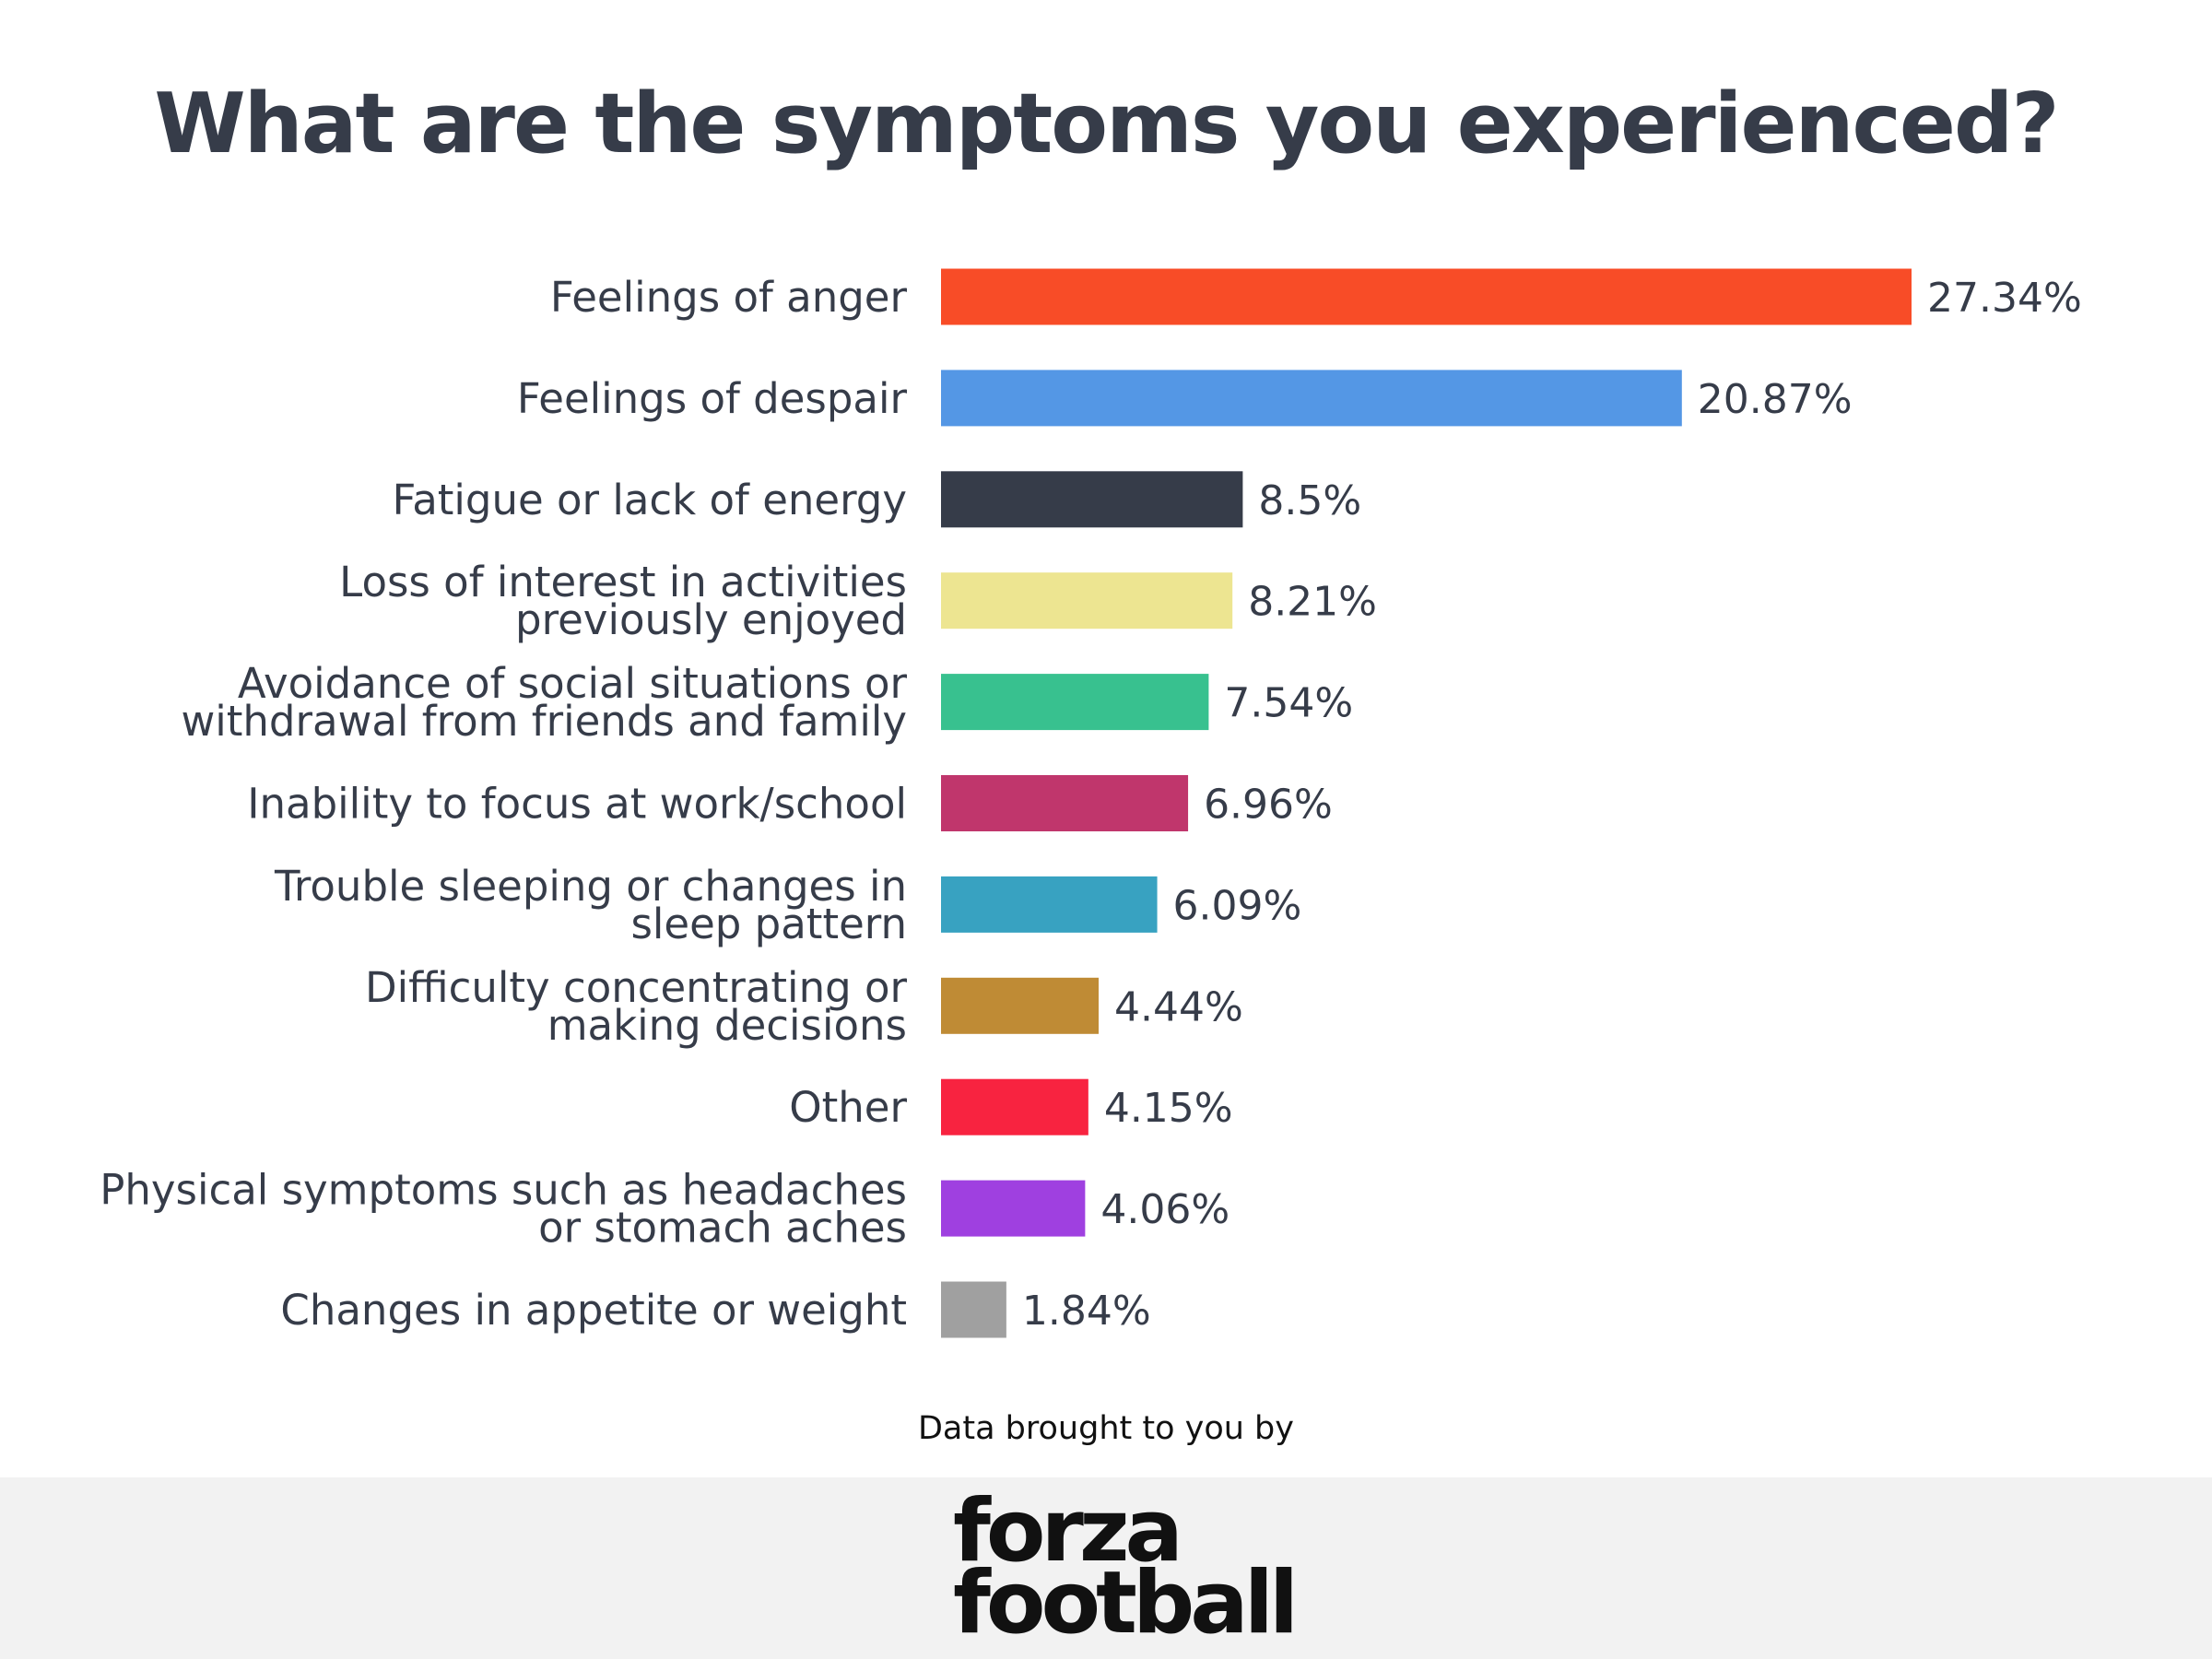 The height and width of the screenshot is (1659, 2212). Describe the element at coordinates (623, 582) in the screenshot. I see `category-label-3-line-0: Loss of interest in activities` at that location.